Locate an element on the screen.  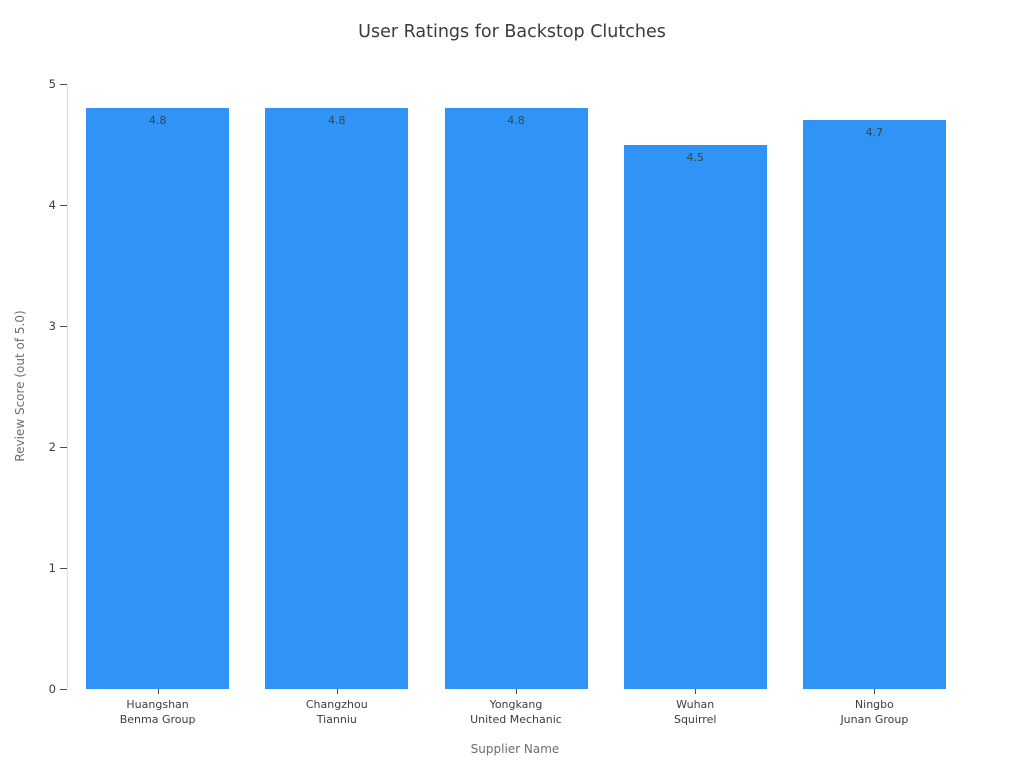
x-axis-title: Supplier Name is located at coordinates (515, 749).